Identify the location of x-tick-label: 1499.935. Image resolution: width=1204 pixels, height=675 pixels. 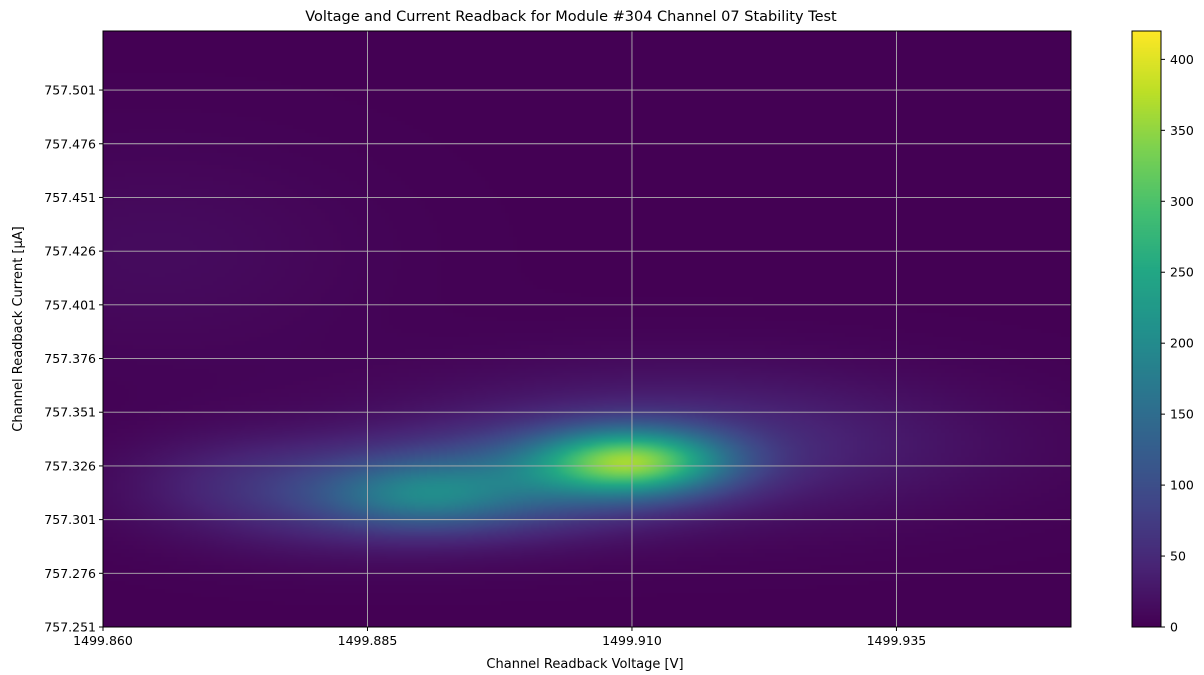
(897, 640).